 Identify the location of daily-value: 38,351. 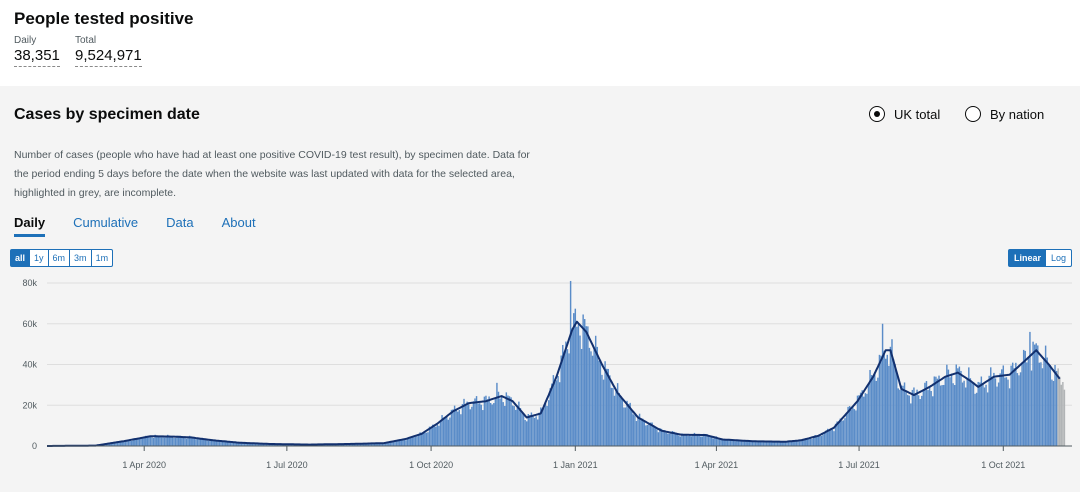
(37, 57).